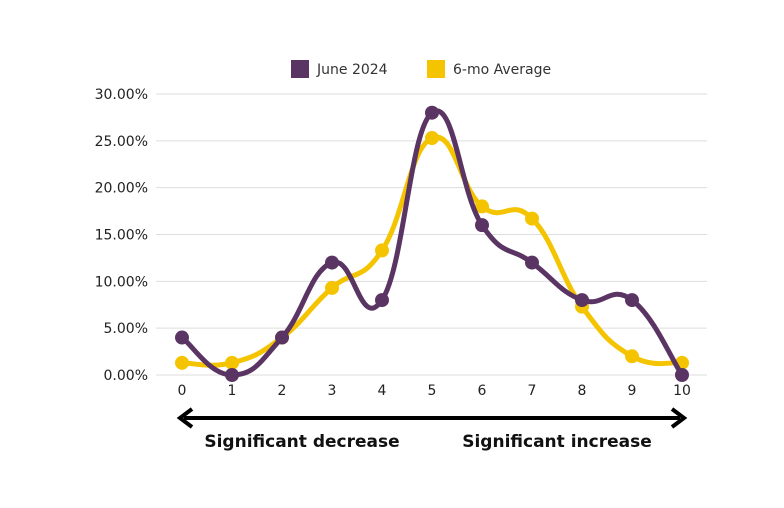 Image resolution: width=784 pixels, height=508 pixels. Describe the element at coordinates (332, 391) in the screenshot. I see `x-tick-label: 3` at that location.